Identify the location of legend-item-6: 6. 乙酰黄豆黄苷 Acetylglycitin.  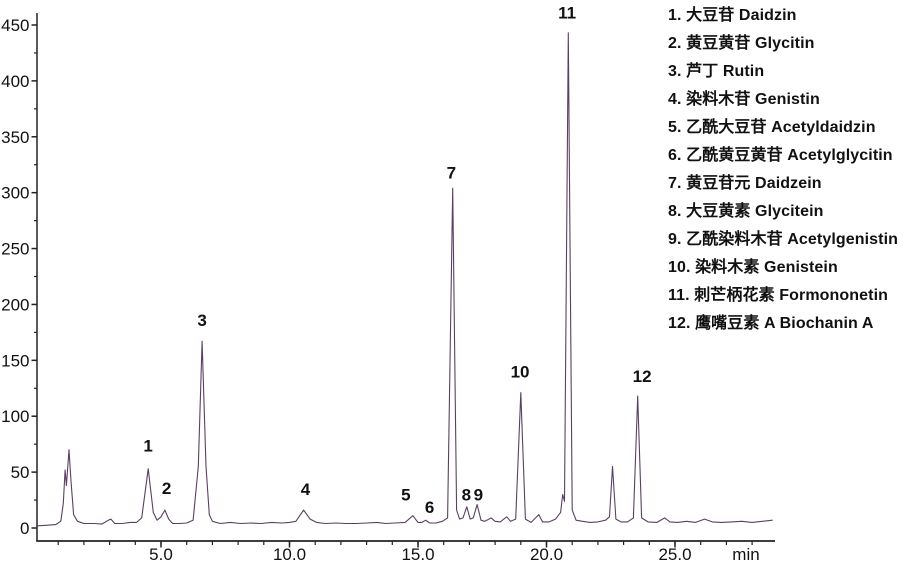
(780, 155).